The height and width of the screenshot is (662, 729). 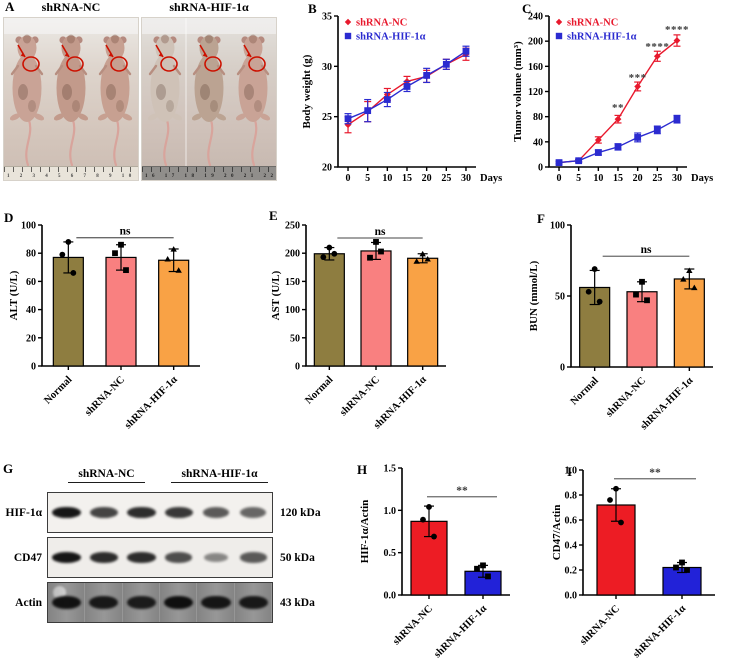 I want to click on svg-text: ns, so click(x=380, y=232).